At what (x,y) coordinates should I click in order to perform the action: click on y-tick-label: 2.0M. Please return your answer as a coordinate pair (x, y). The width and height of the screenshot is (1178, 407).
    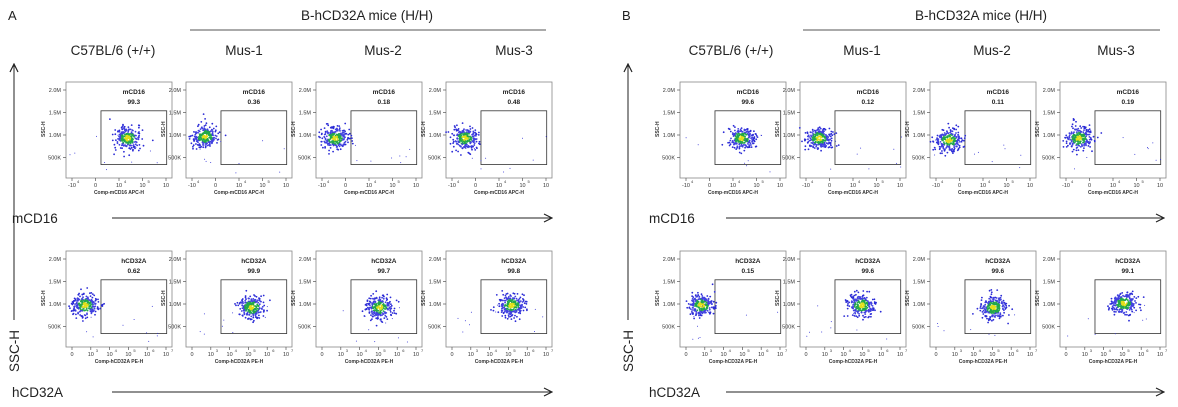
    Looking at the image, I should click on (789, 260).